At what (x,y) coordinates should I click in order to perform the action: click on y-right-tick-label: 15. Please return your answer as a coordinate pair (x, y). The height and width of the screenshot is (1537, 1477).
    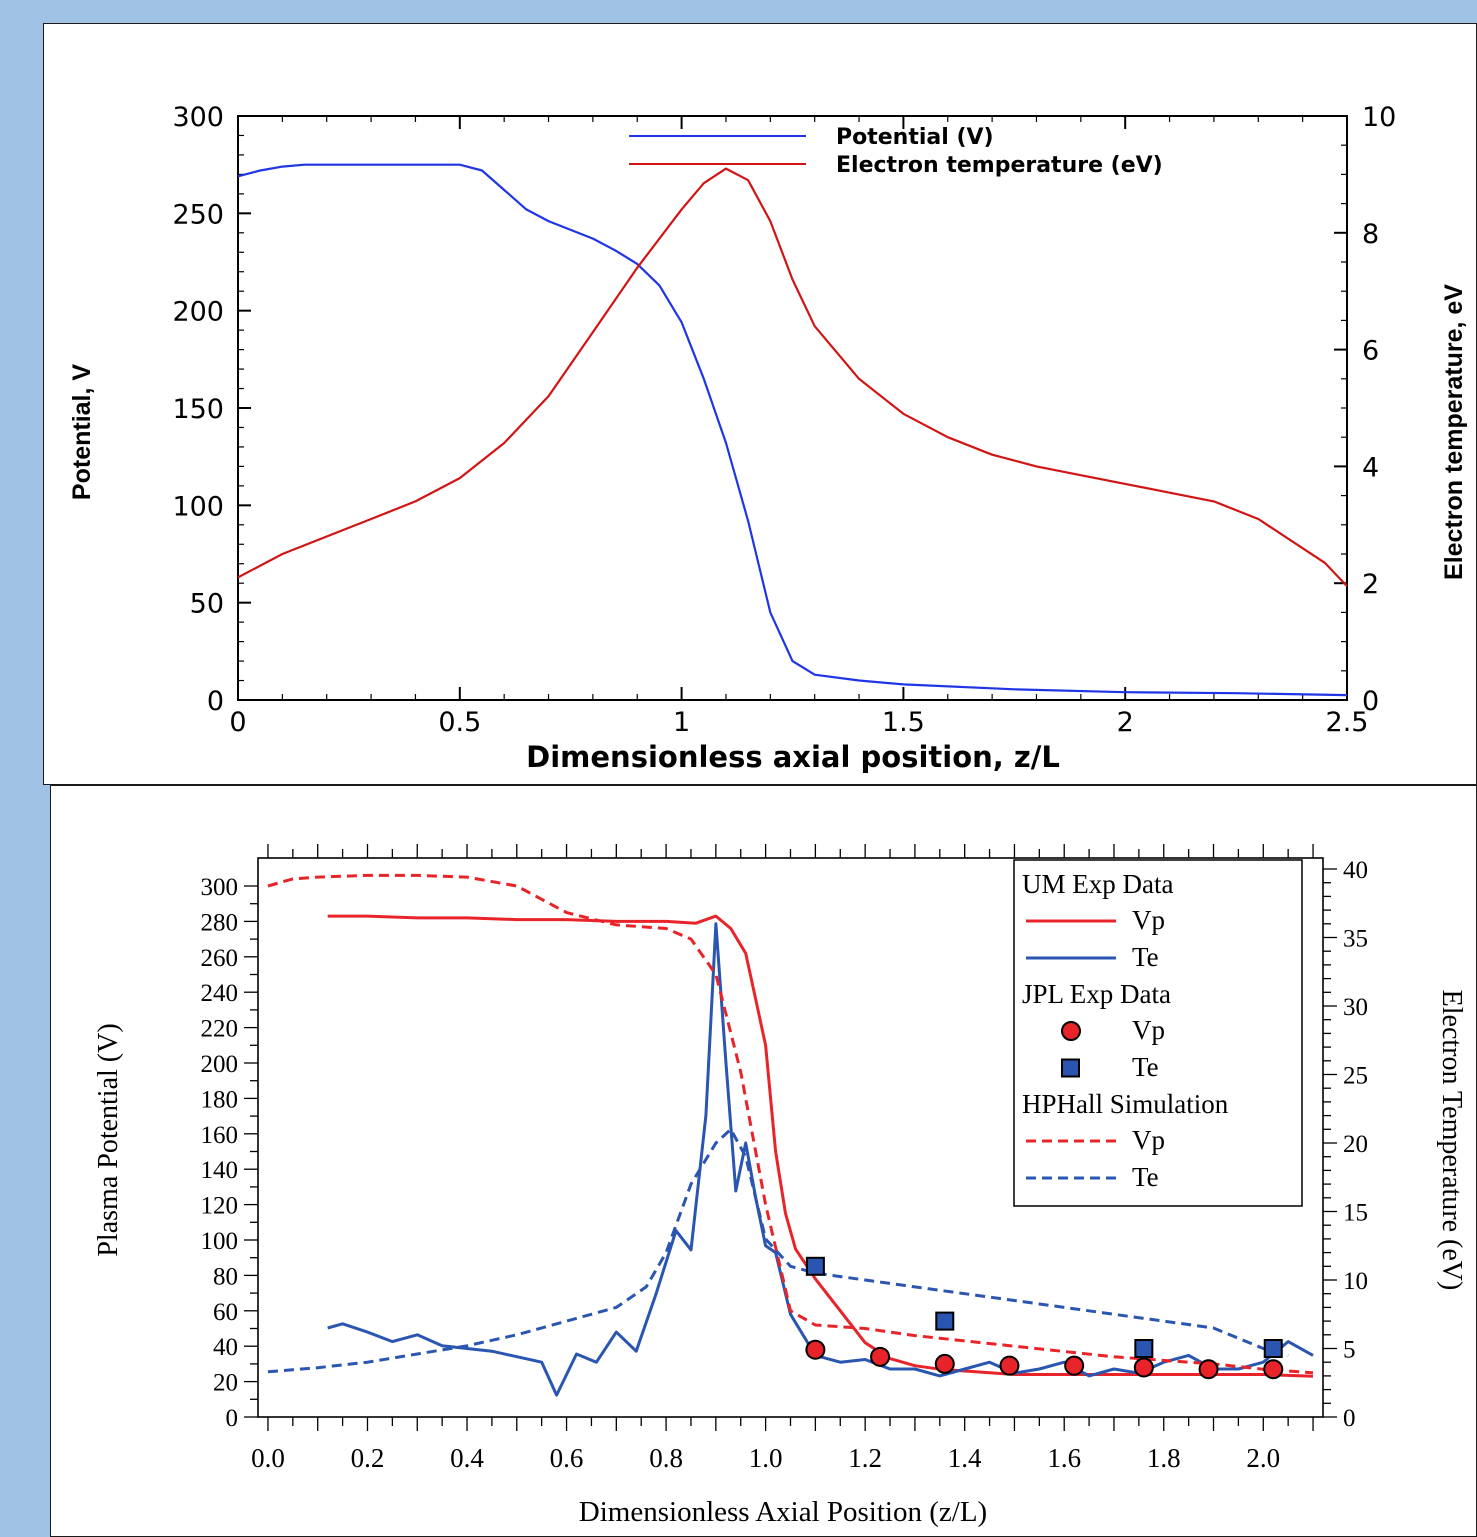
    Looking at the image, I should click on (1355, 1213).